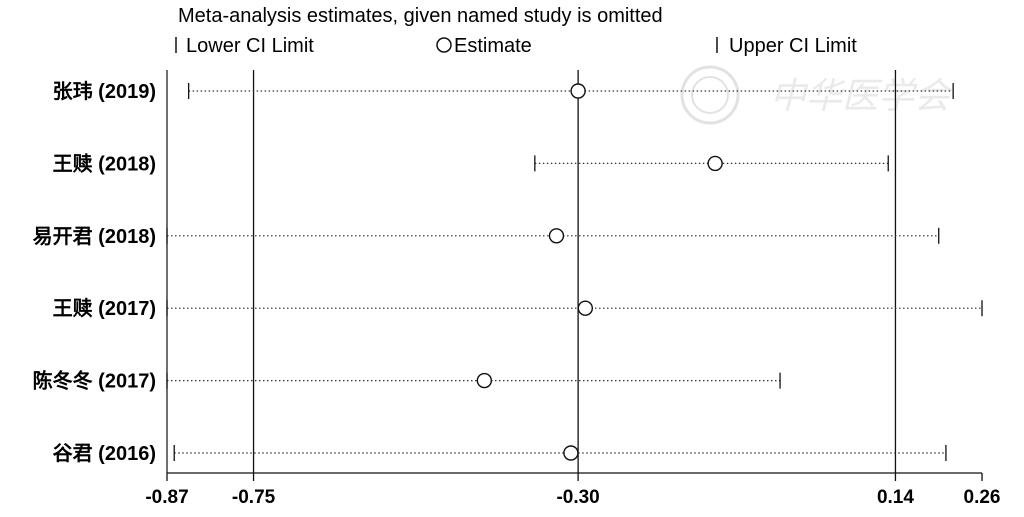  Describe the element at coordinates (862, 96) in the screenshot. I see `watermark-text: 中华医学会` at that location.